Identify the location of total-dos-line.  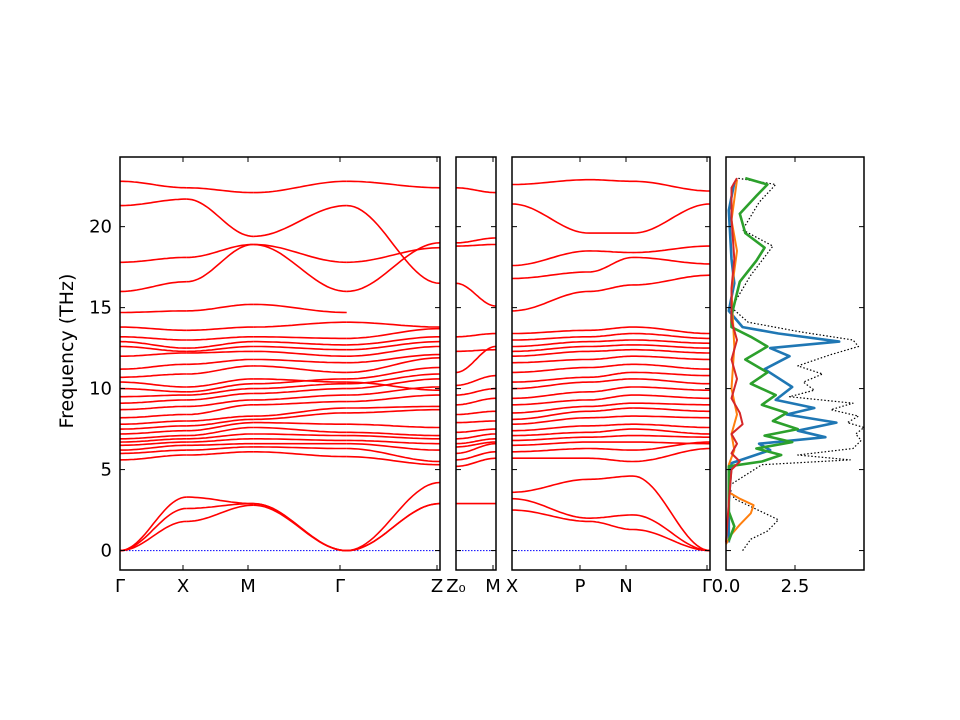
(796, 364).